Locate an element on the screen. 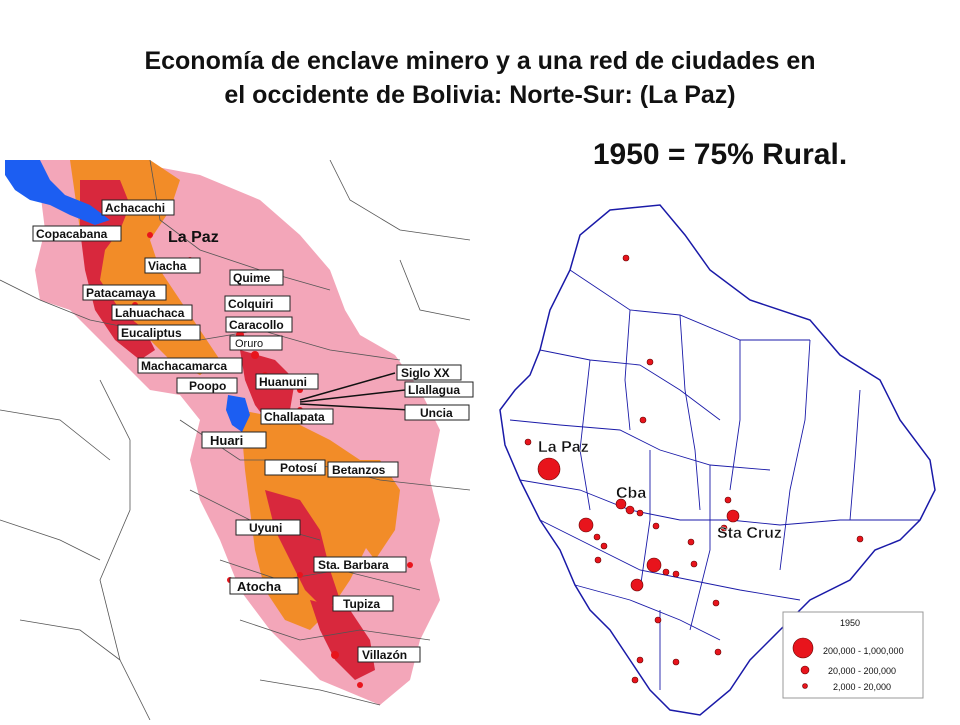 The height and width of the screenshot is (725, 960). rural-percentage-subtitle: 1950 = 75% Rural. is located at coordinates (720, 154).